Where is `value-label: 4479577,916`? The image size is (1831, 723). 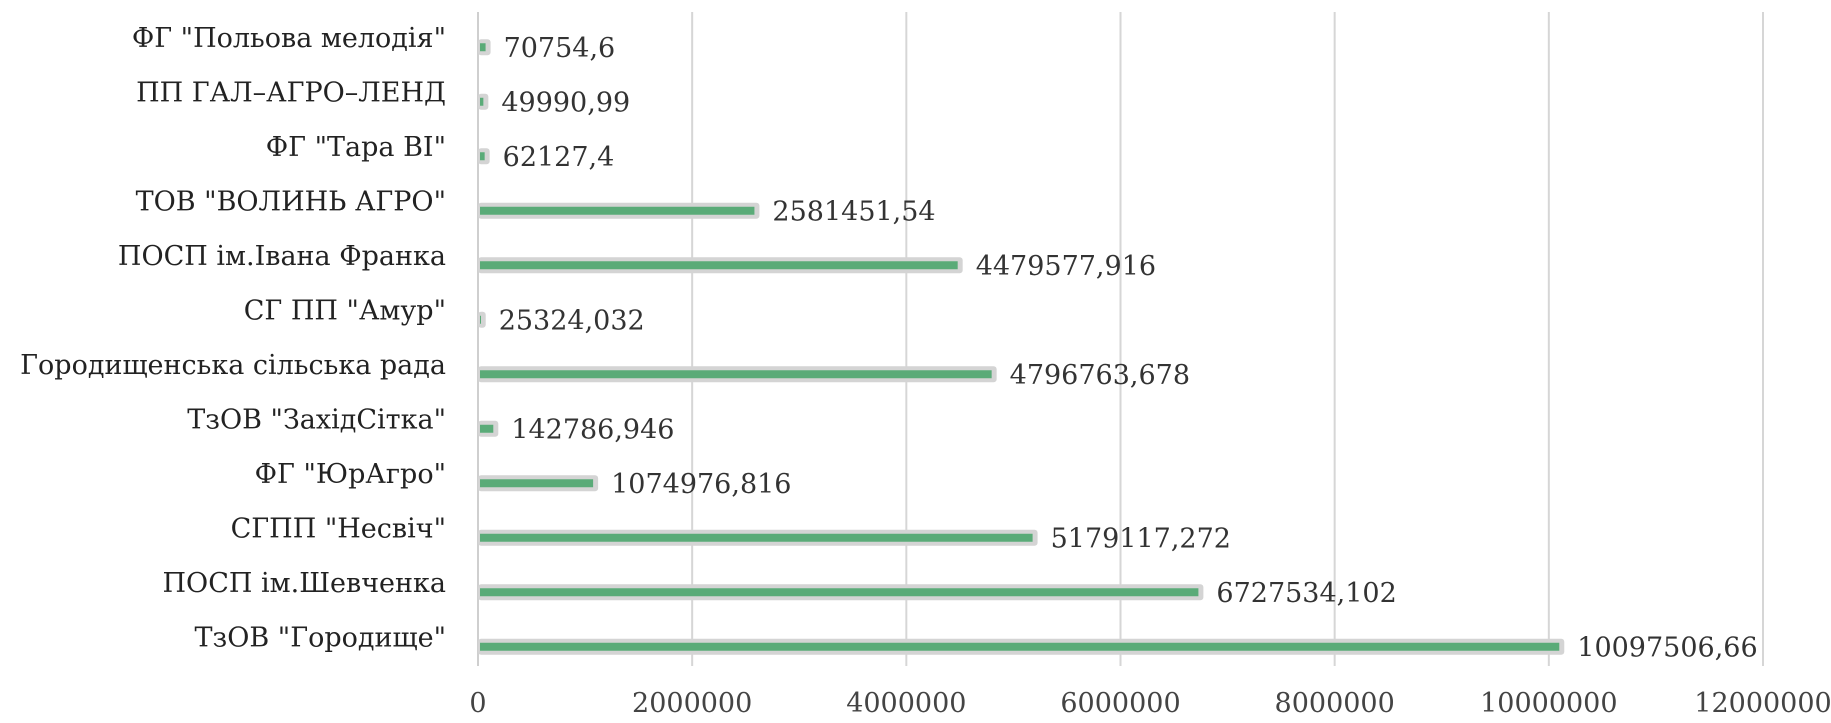 value-label: 4479577,916 is located at coordinates (1066, 266).